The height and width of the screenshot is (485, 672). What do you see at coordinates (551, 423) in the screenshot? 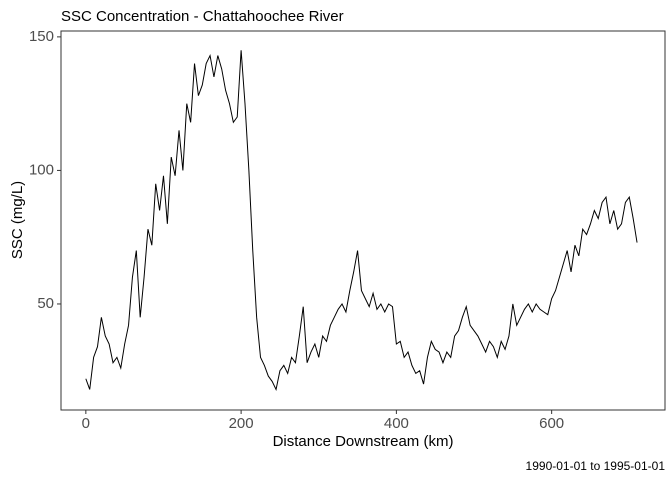
I see `x-tick-label: 600` at bounding box center [551, 423].